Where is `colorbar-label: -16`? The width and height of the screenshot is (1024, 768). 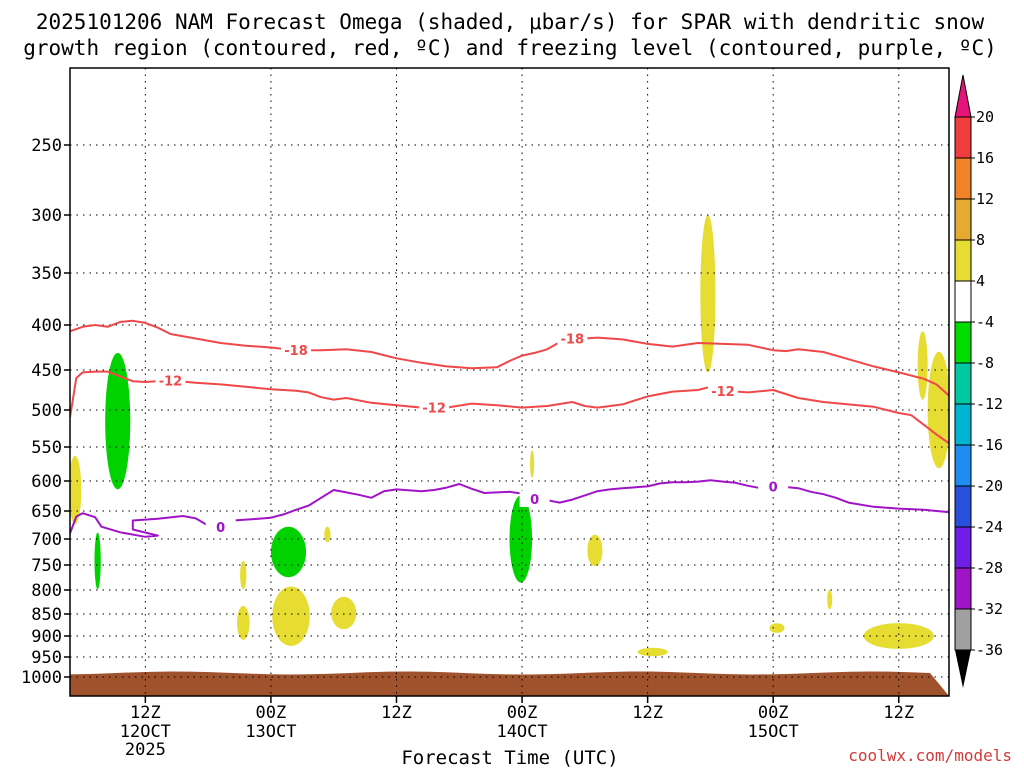 colorbar-label: -16 is located at coordinates (989, 445).